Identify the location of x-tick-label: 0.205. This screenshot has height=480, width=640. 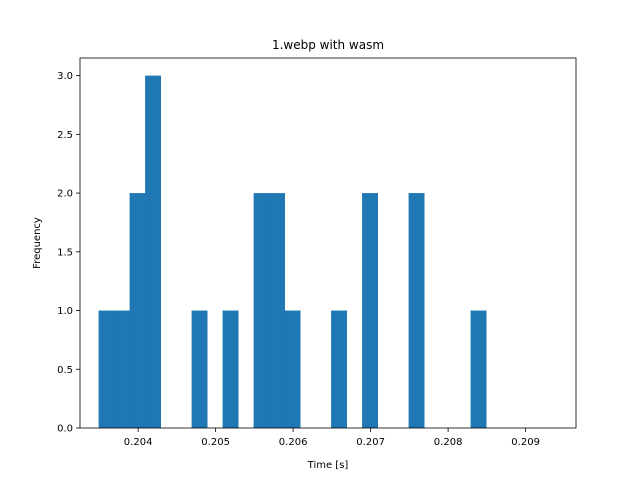
(215, 442).